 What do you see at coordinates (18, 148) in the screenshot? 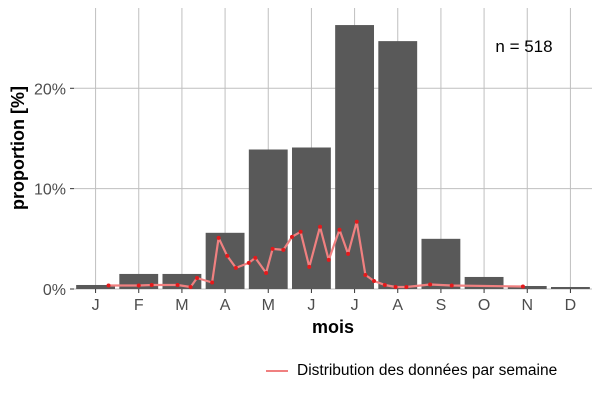
I see `y-axis-title: proportion [%]` at bounding box center [18, 148].